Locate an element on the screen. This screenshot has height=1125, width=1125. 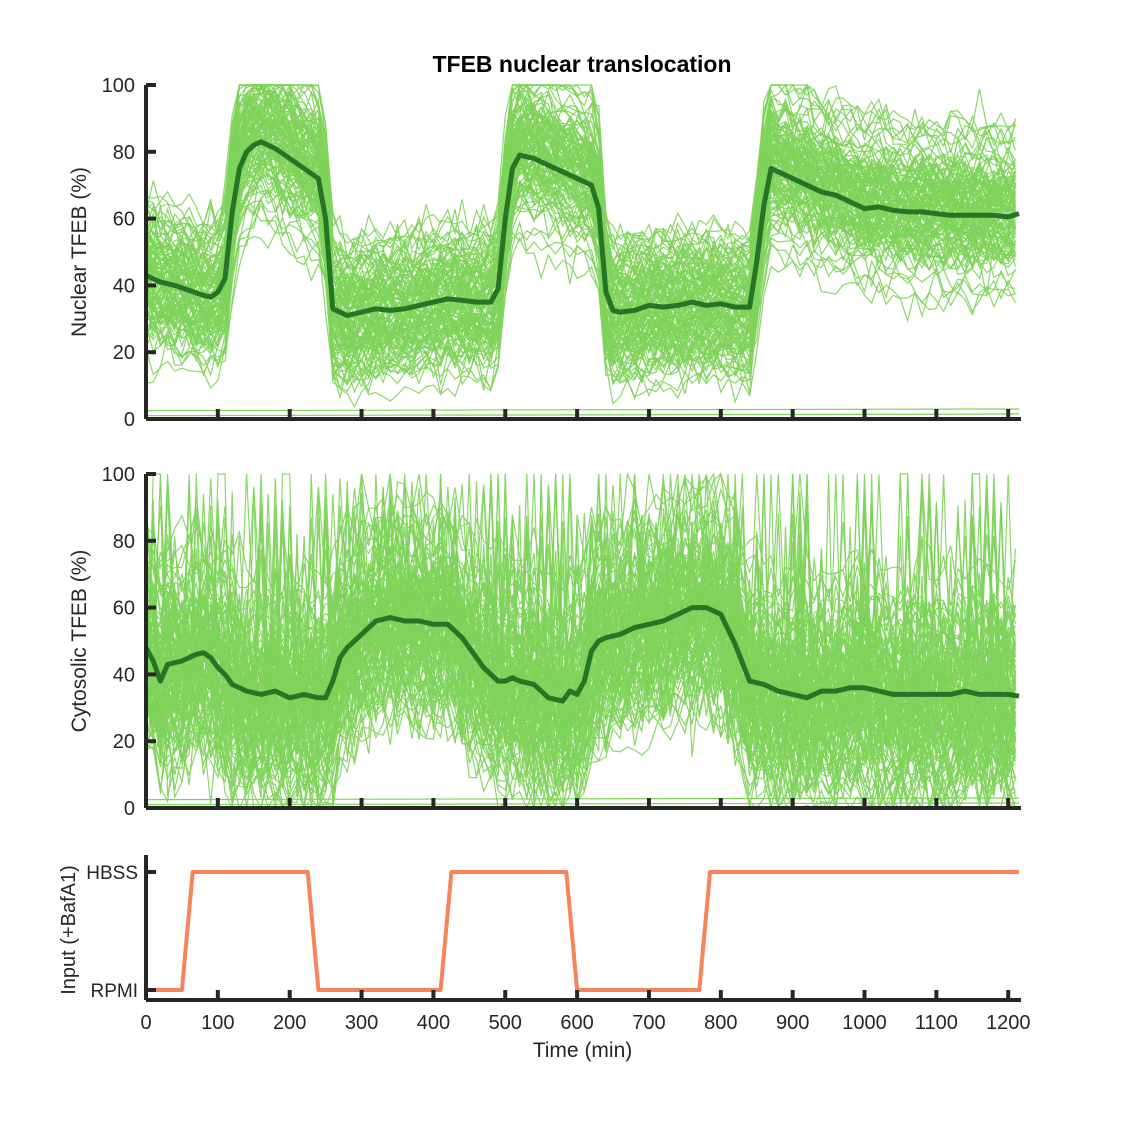
y-tick-label: RPMI is located at coordinates (115, 991).